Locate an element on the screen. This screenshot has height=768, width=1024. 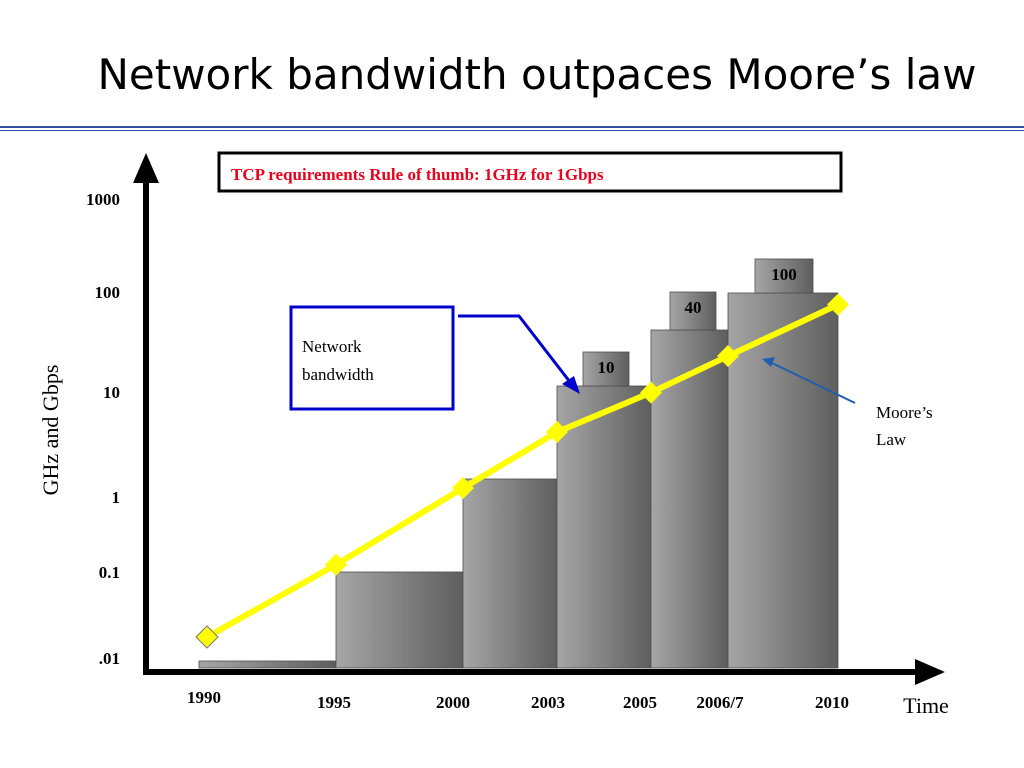
bar-value-label: 40 is located at coordinates (693, 307).